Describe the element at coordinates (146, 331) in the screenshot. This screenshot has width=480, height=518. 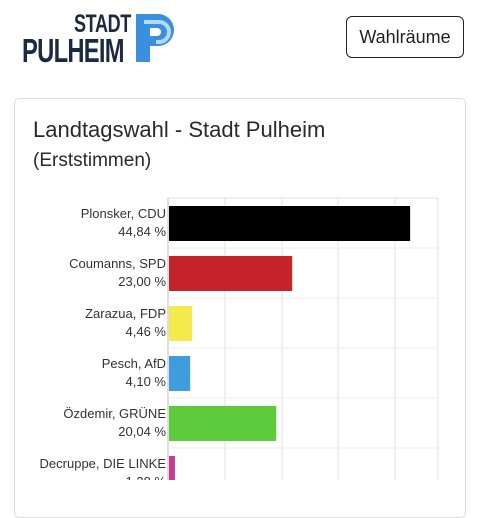
I see `value-label: 4,46 %` at that location.